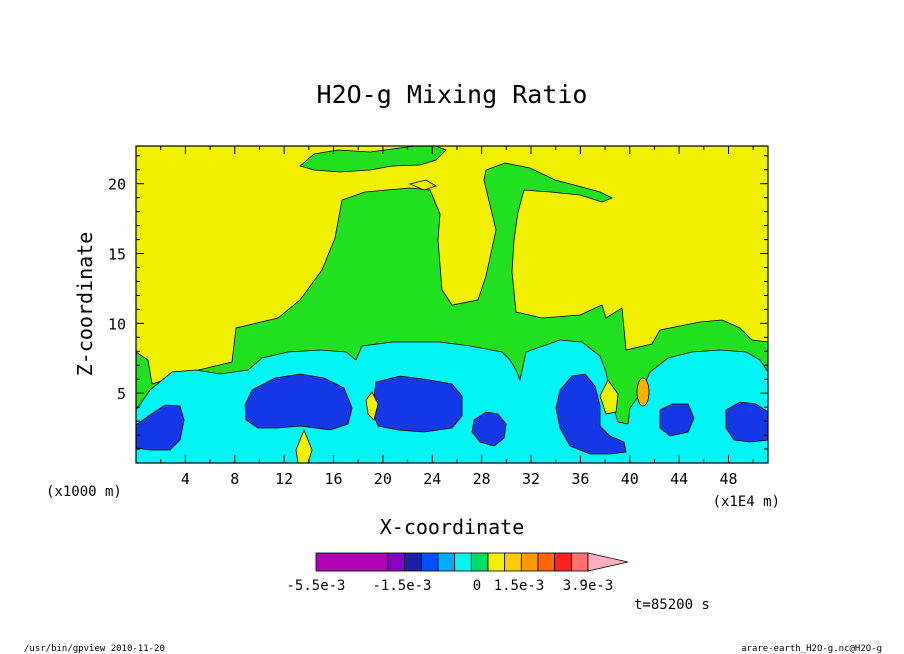 This screenshot has width=904, height=654. What do you see at coordinates (452, 94) in the screenshot?
I see `chart-title: H2O-g Mixing Ratio` at bounding box center [452, 94].